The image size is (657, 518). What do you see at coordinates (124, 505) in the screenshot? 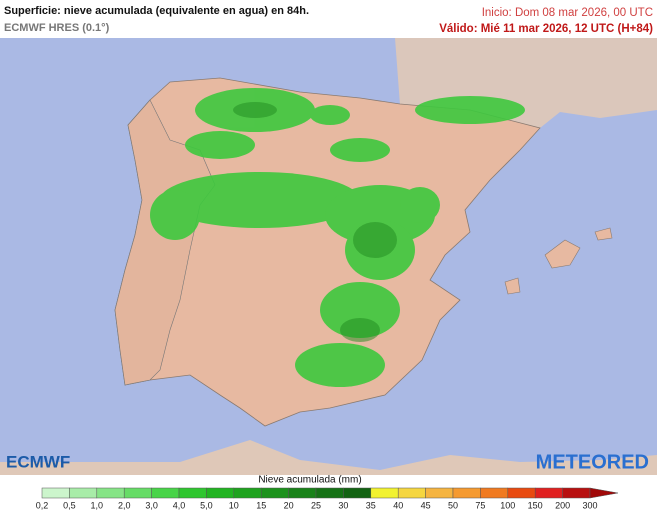
I see `colorbar-tick-label: 2,0` at bounding box center [124, 505].